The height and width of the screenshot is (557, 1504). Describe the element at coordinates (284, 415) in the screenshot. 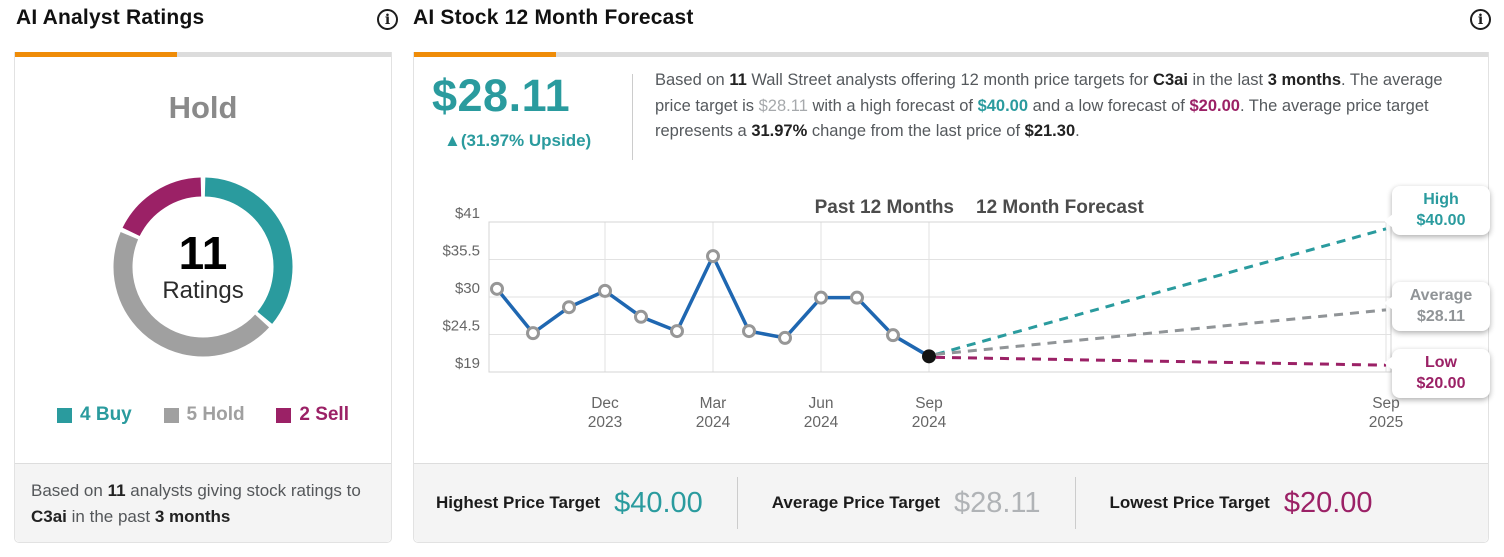

I see `sell-swatch-icon` at that location.